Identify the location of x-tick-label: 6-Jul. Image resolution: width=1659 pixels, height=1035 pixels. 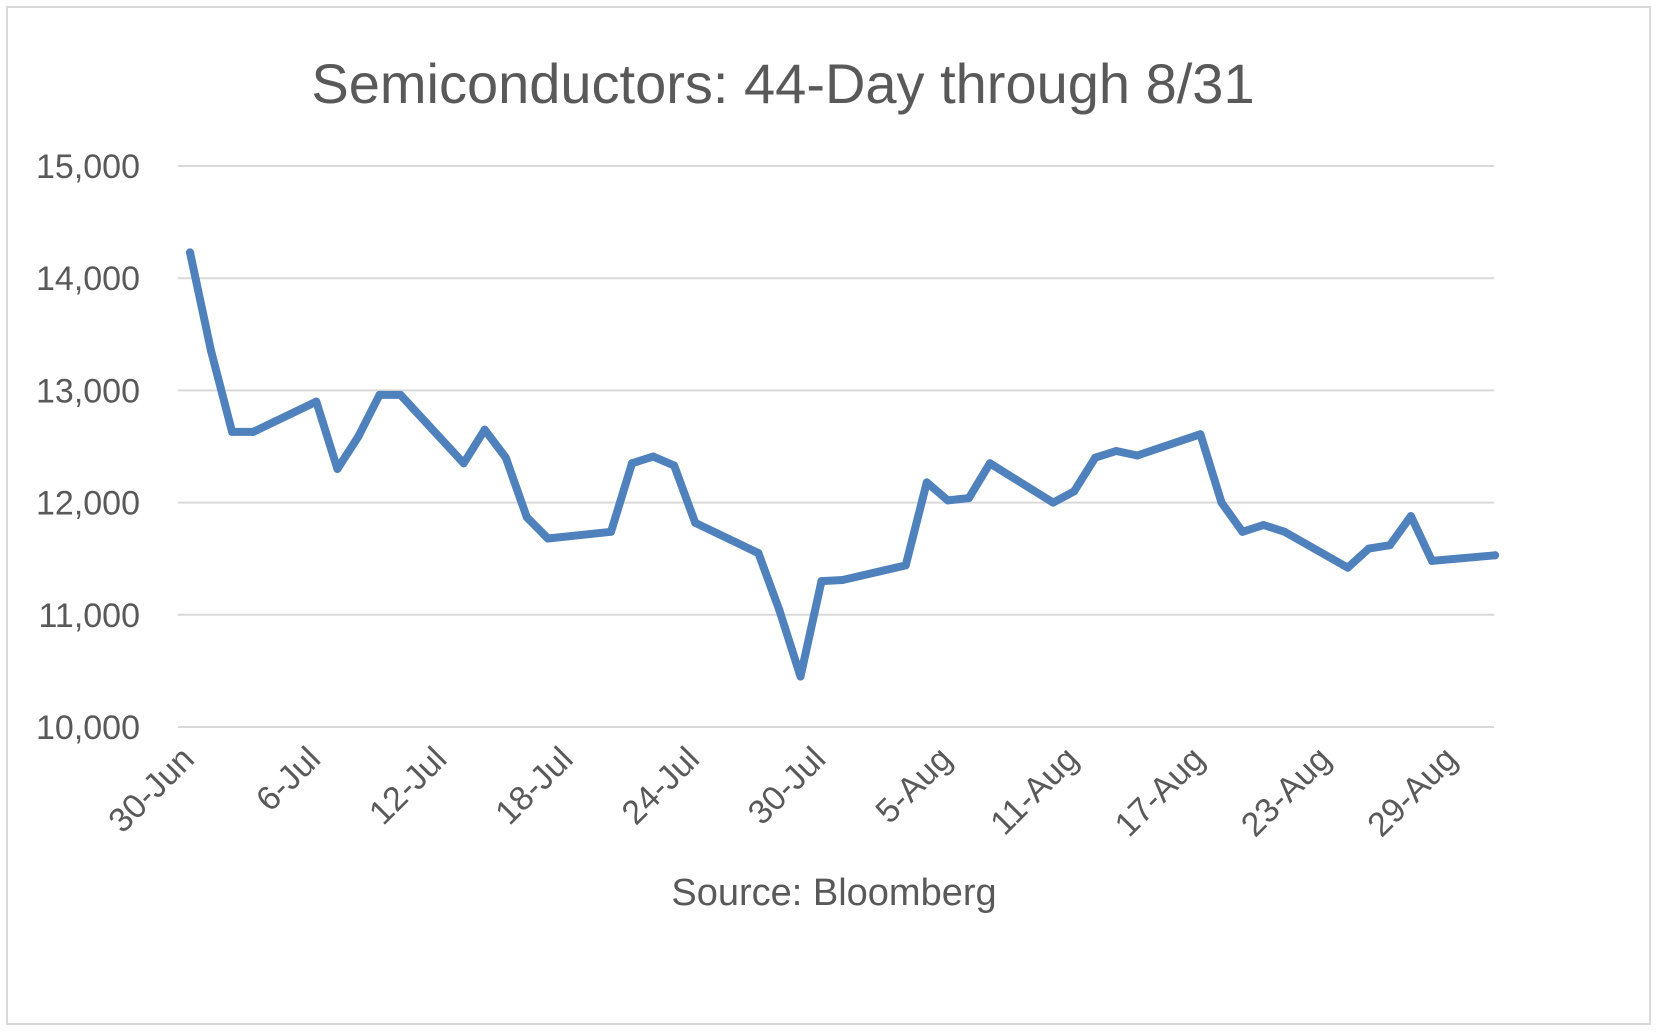
(288, 779).